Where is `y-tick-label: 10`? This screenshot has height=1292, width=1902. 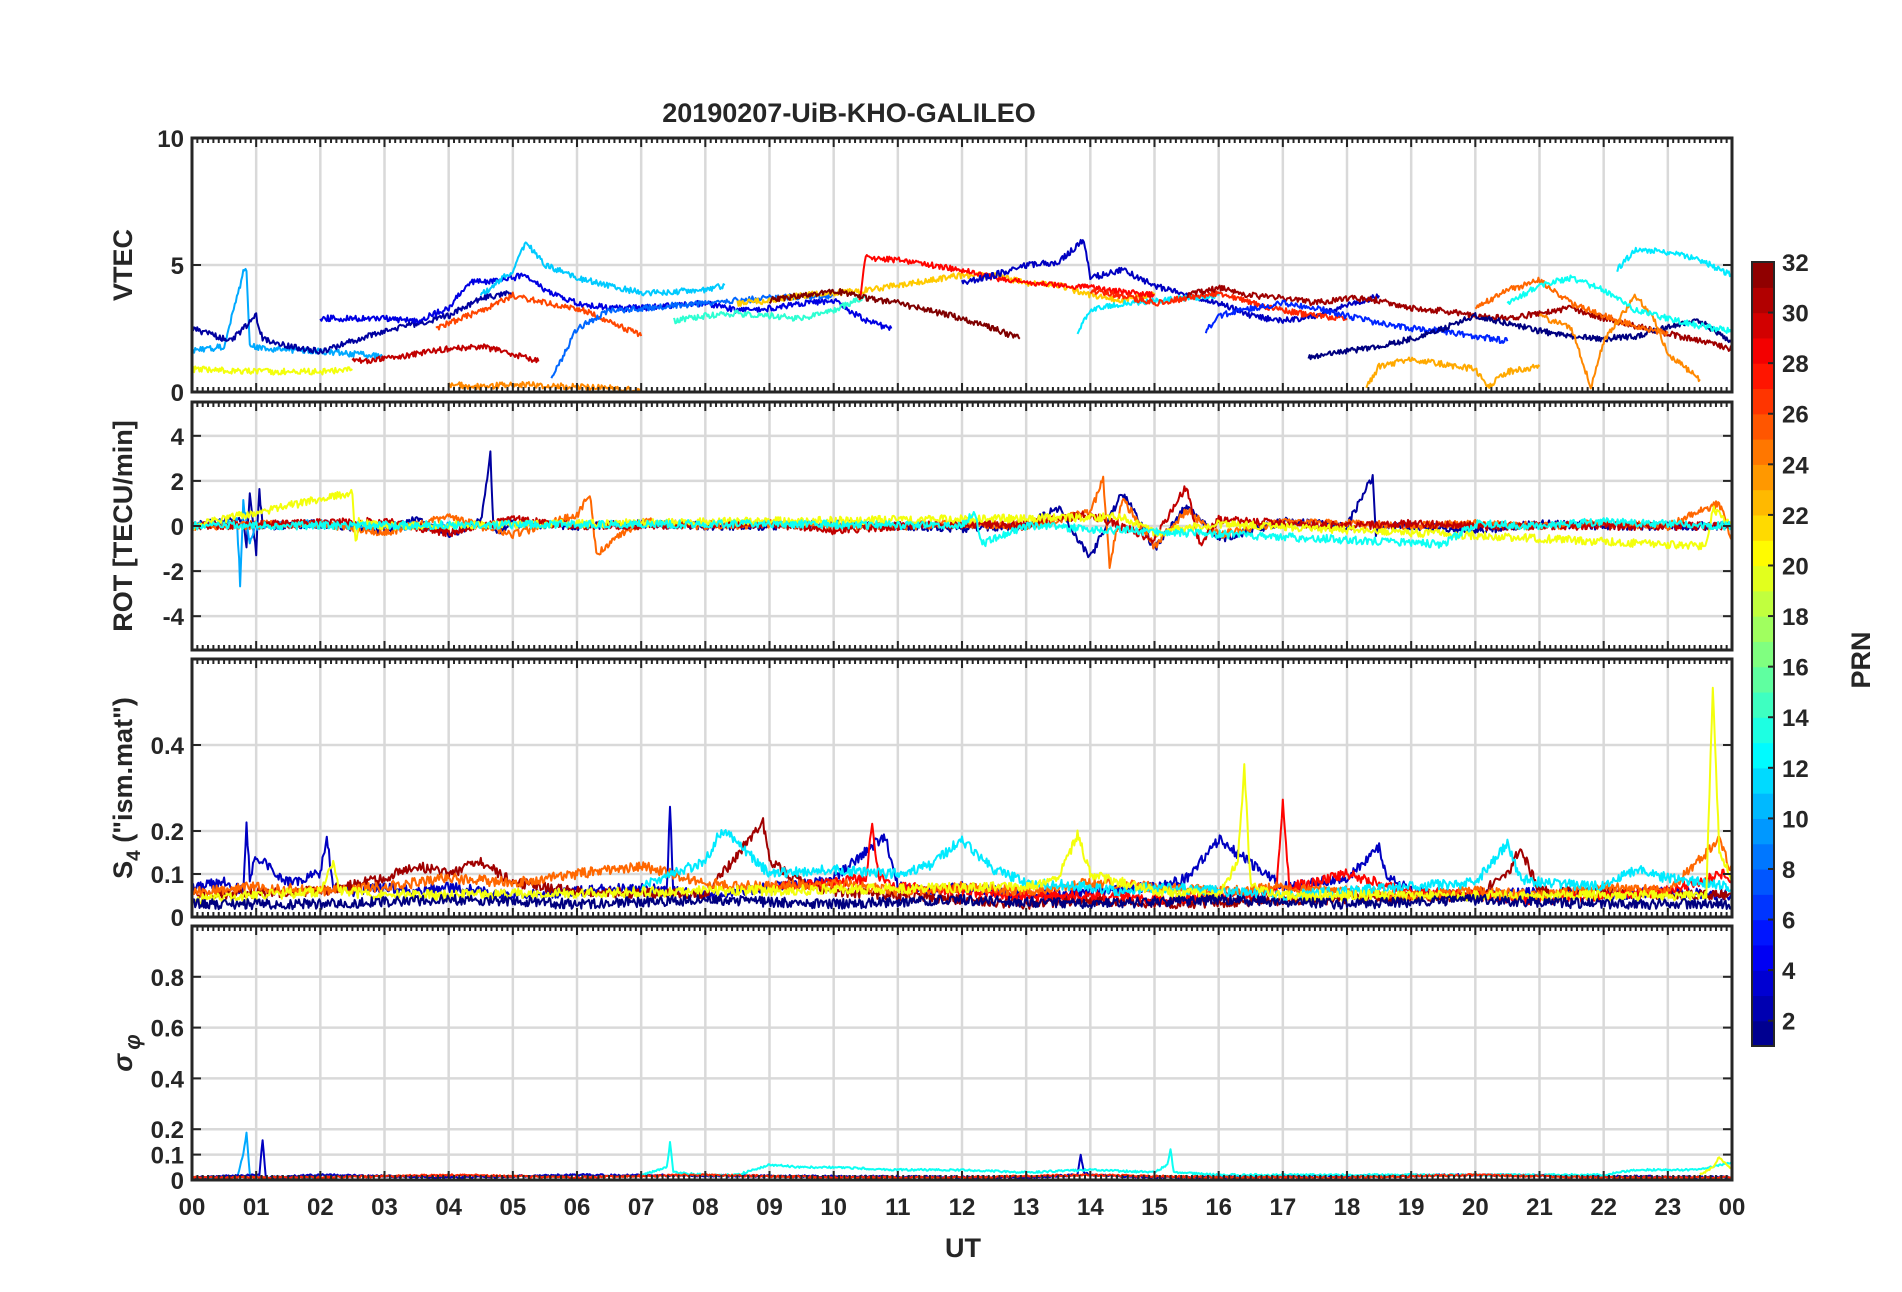 y-tick-label: 10 is located at coordinates (170, 139).